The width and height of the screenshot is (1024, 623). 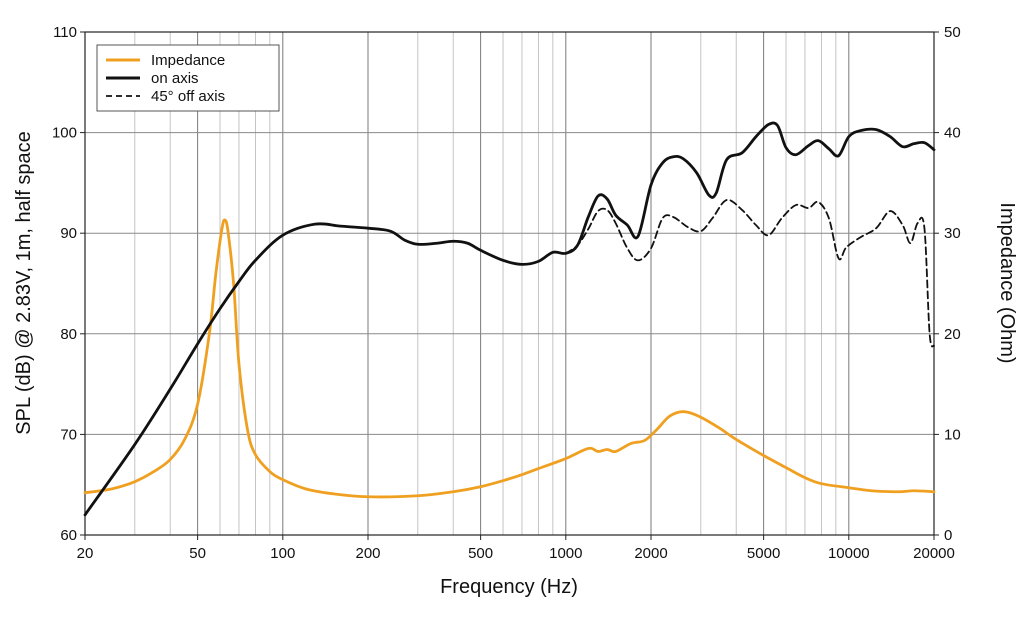 I want to click on legend-label-impedance: Impedance, so click(x=188, y=60).